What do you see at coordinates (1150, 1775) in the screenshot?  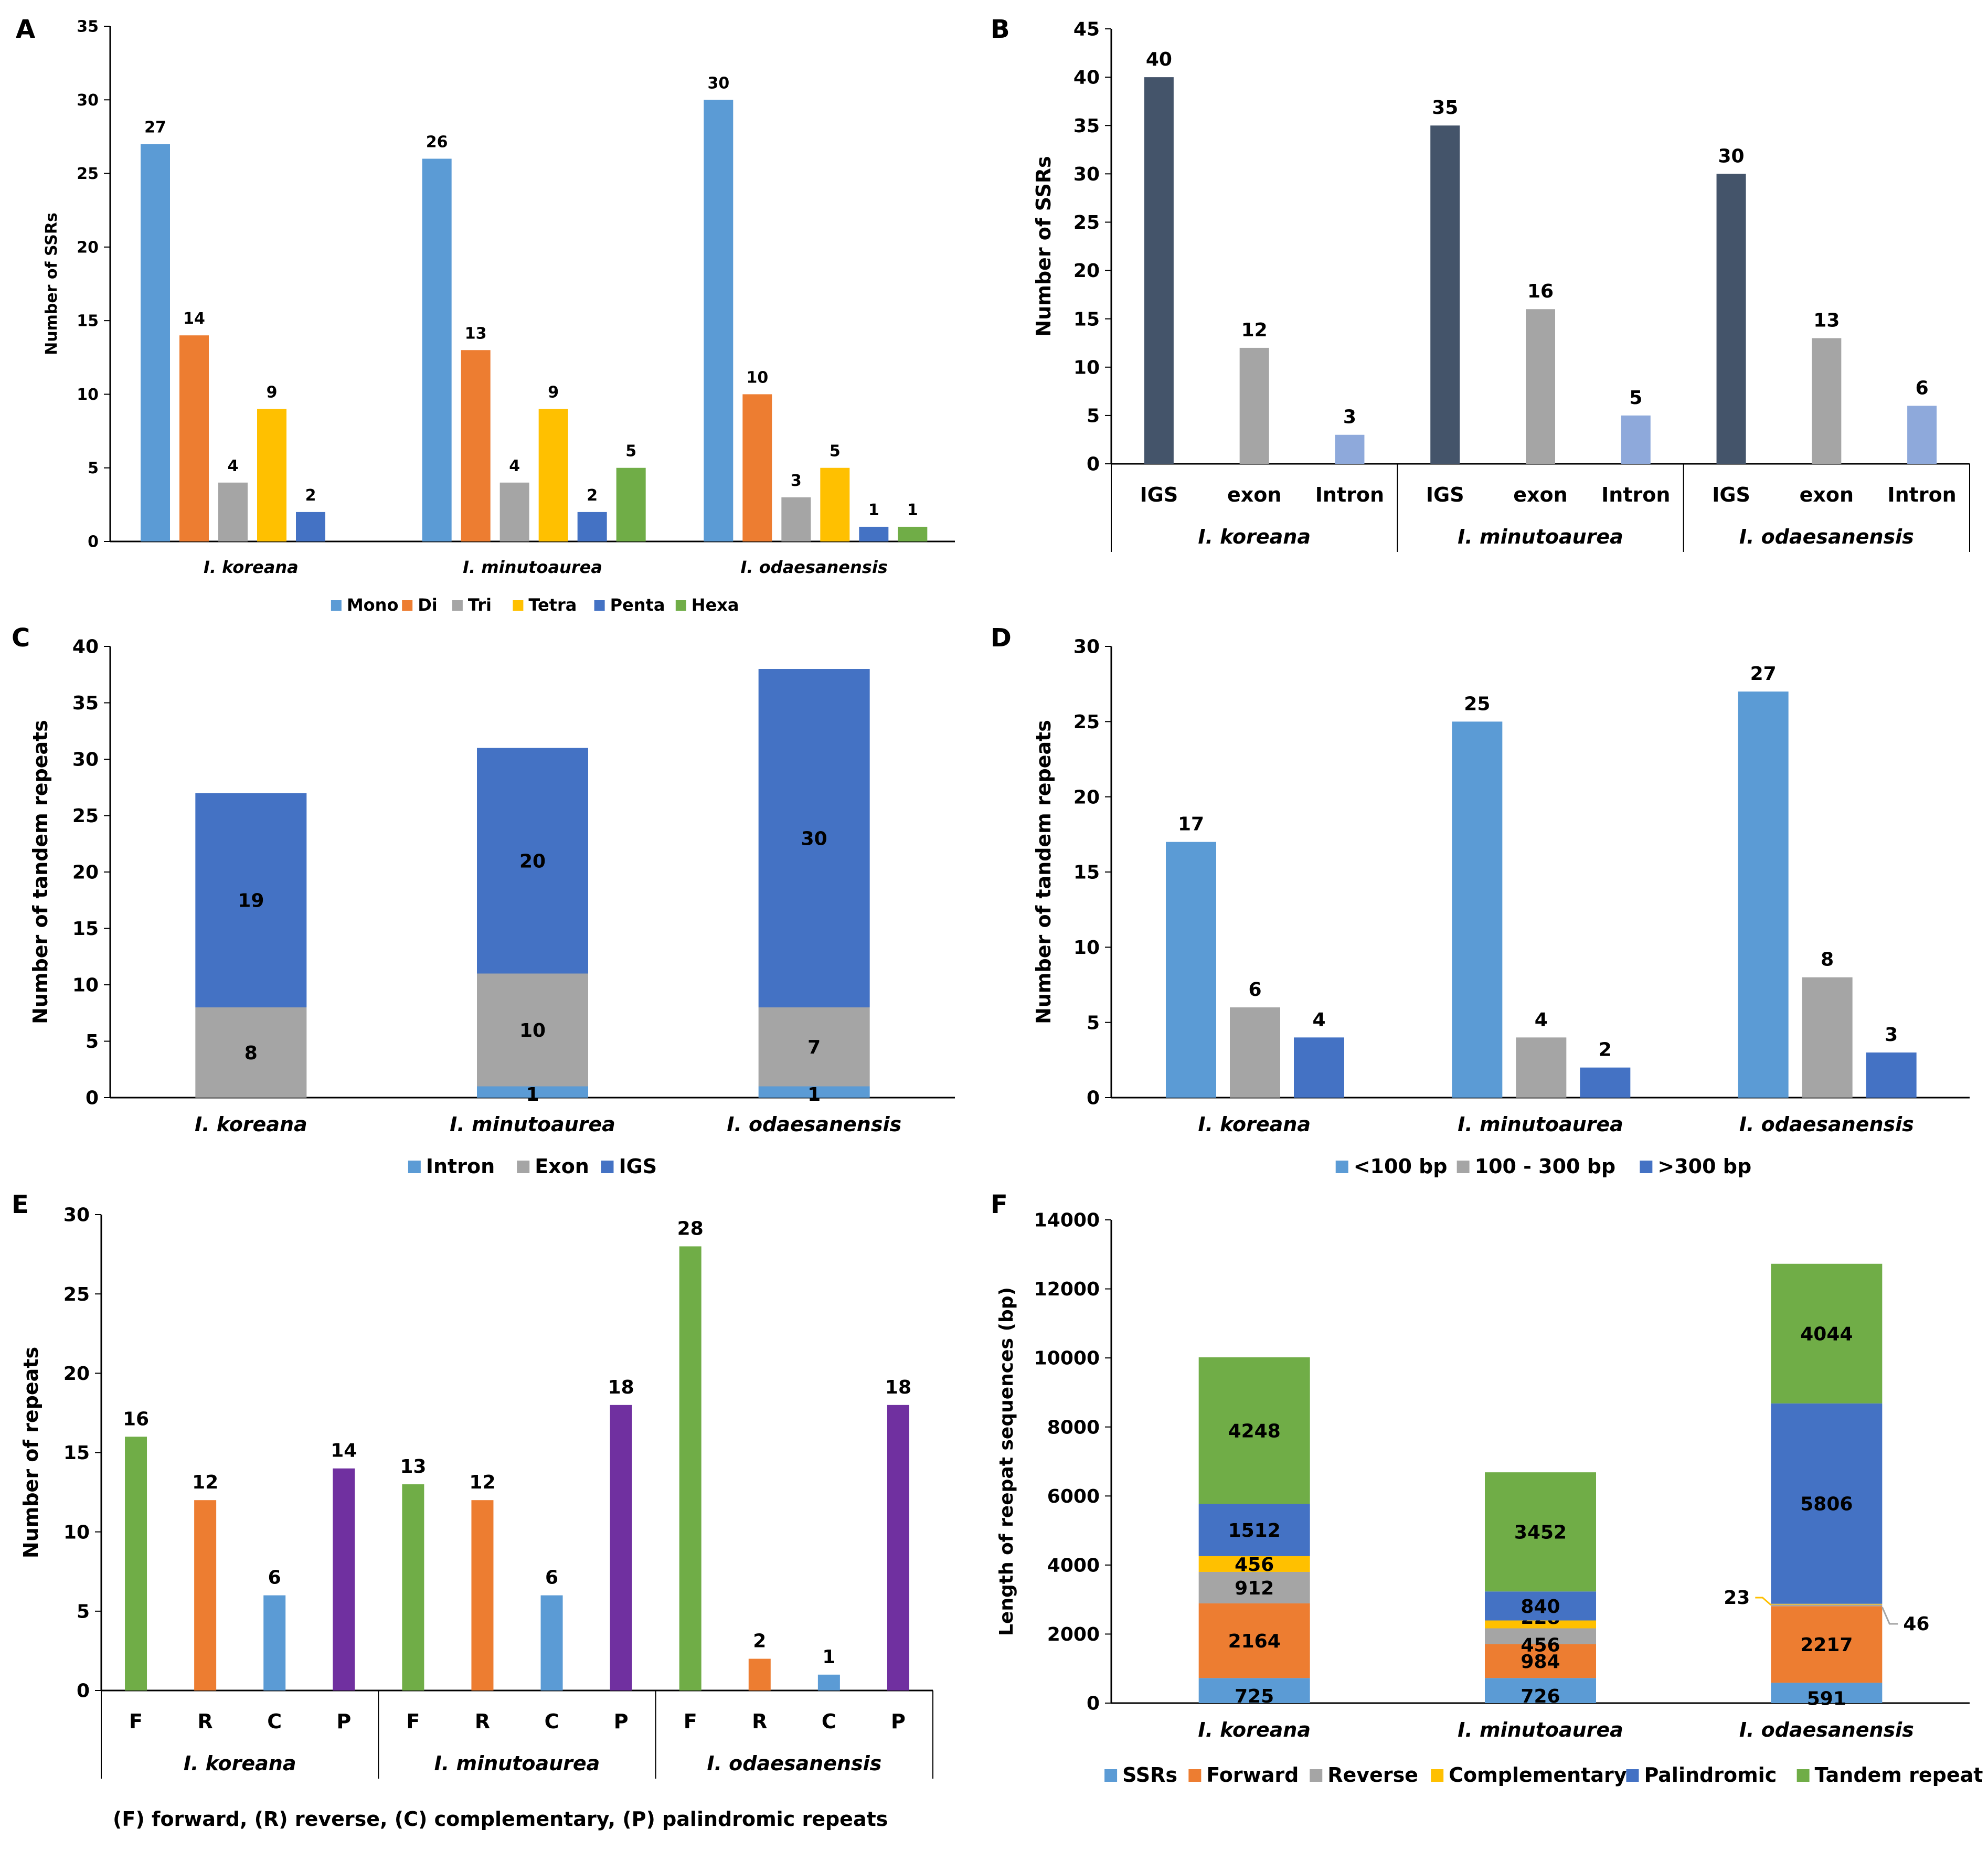 I see `legend-entry: SSRs` at bounding box center [1150, 1775].